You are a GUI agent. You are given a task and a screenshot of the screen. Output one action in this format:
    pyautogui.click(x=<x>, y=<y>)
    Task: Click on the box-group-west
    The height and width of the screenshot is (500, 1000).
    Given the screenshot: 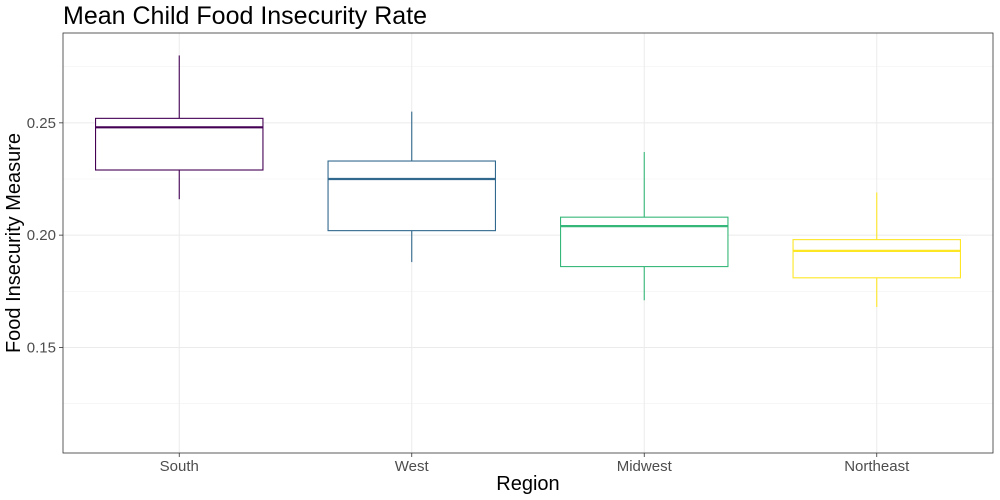 What is the action you would take?
    pyautogui.click(x=411, y=187)
    